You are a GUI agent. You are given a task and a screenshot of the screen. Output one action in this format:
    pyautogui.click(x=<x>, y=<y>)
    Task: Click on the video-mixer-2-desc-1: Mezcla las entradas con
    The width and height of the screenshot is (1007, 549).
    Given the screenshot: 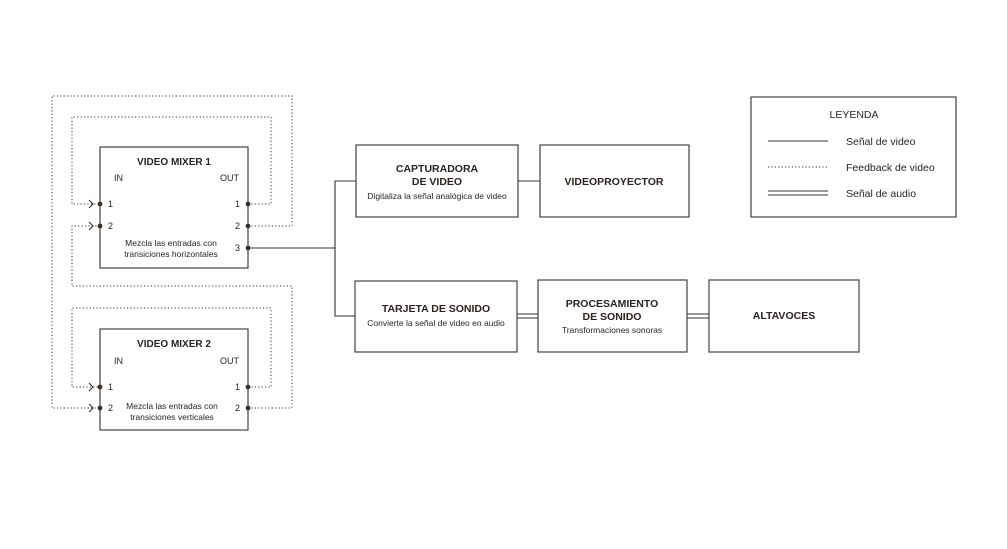 What is the action you would take?
    pyautogui.click(x=172, y=406)
    